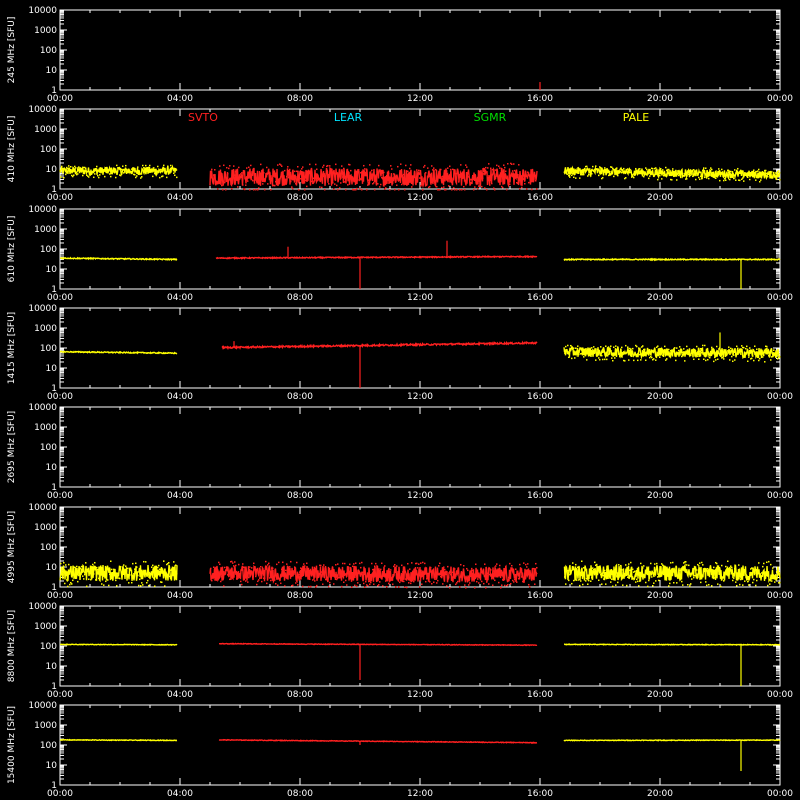 This screenshot has height=800, width=800. Describe the element at coordinates (540, 496) in the screenshot. I see `x-tick-label: 16:00` at that location.